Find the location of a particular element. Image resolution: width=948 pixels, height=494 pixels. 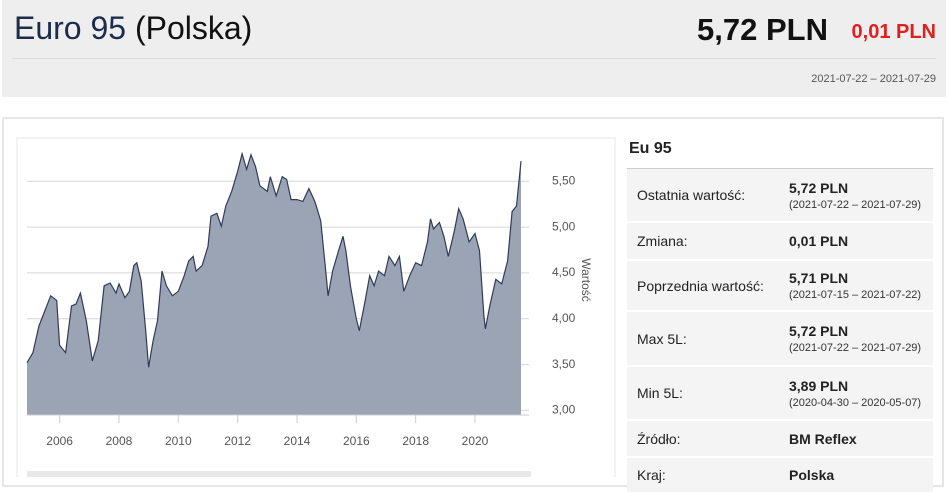

y-tick-label: 3,00 is located at coordinates (564, 410).